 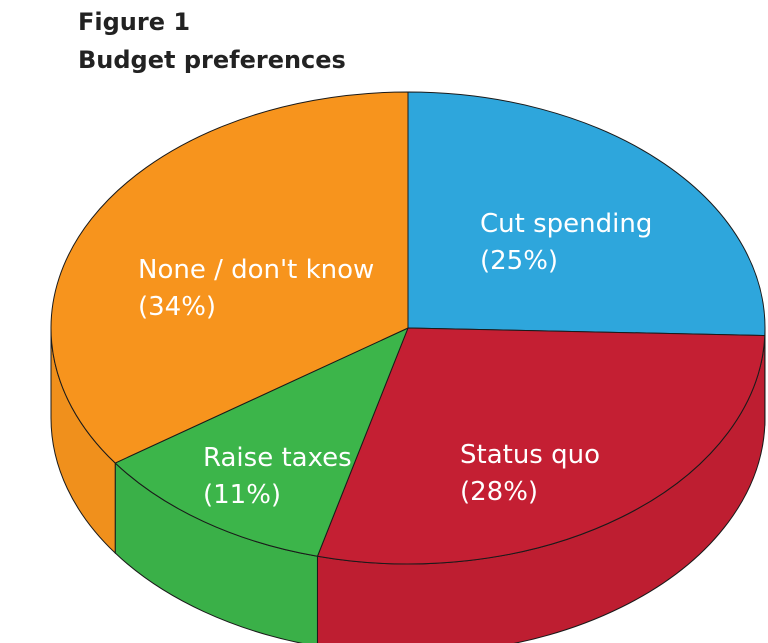 I want to click on slice-label-3: None / don't know, so click(x=256, y=270).